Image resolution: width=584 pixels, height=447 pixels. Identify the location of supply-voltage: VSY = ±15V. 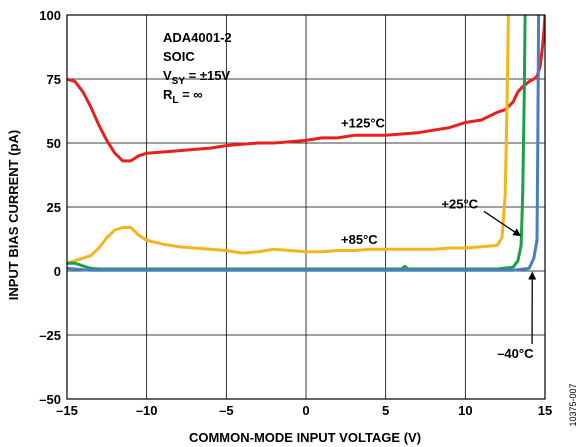
(196, 77).